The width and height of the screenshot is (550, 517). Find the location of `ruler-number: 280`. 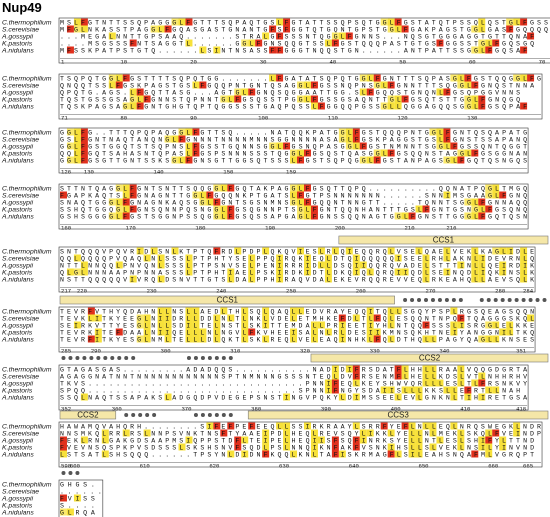

ruler-number: 280 is located at coordinates (500, 291).